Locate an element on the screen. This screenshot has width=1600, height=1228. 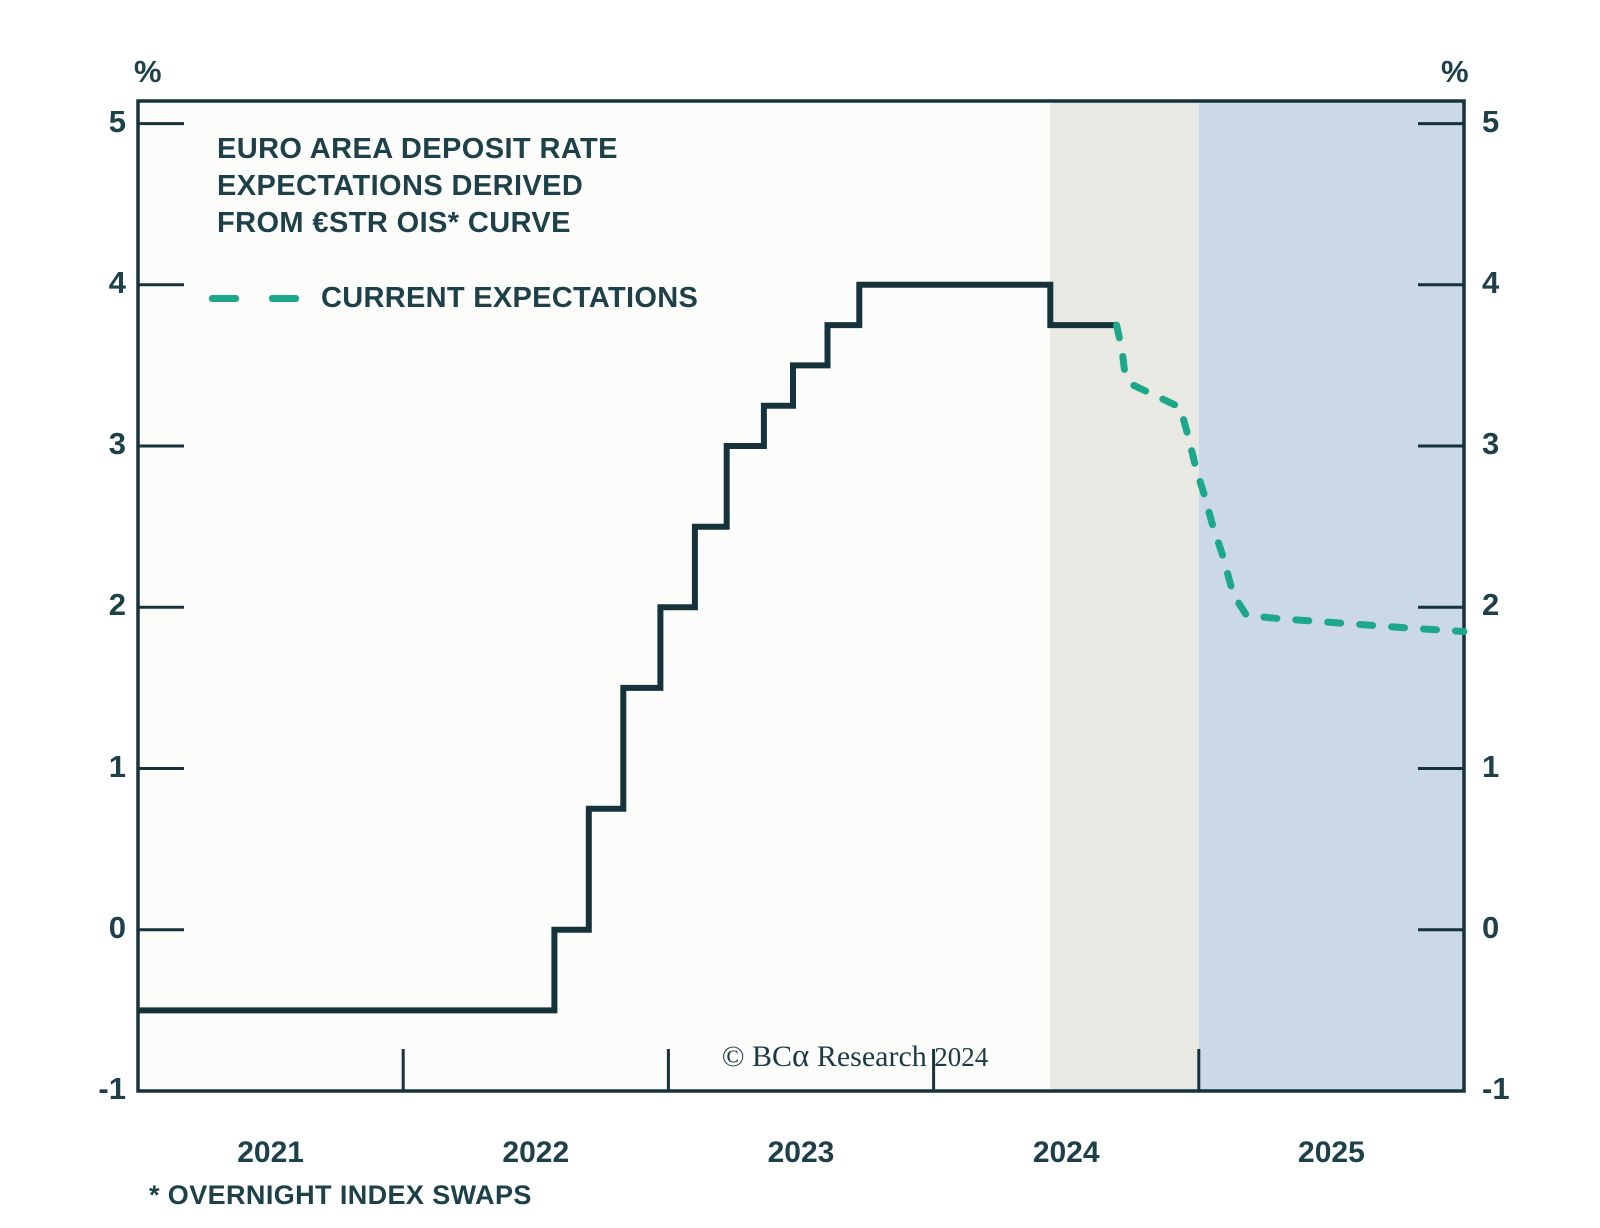
copyright-notice: © BCα Research 2024 is located at coordinates (855, 1056).